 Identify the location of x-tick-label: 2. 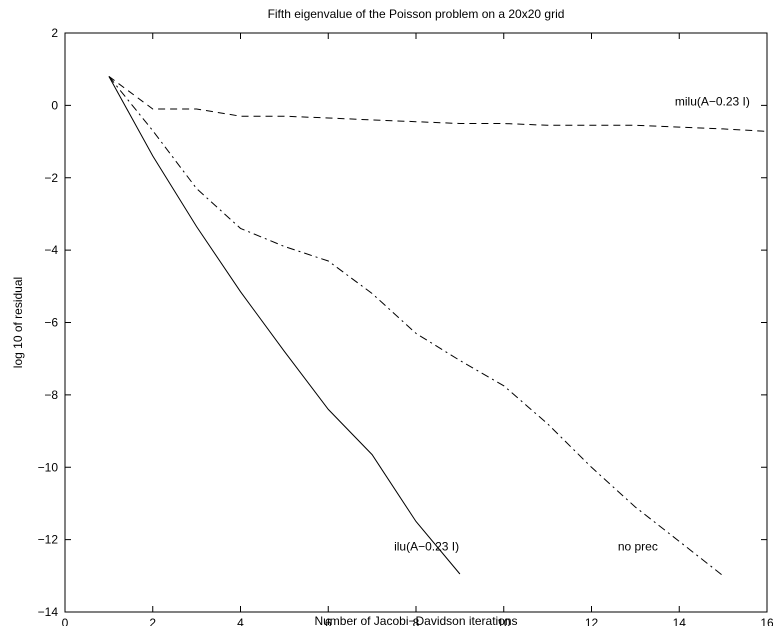
(152, 621).